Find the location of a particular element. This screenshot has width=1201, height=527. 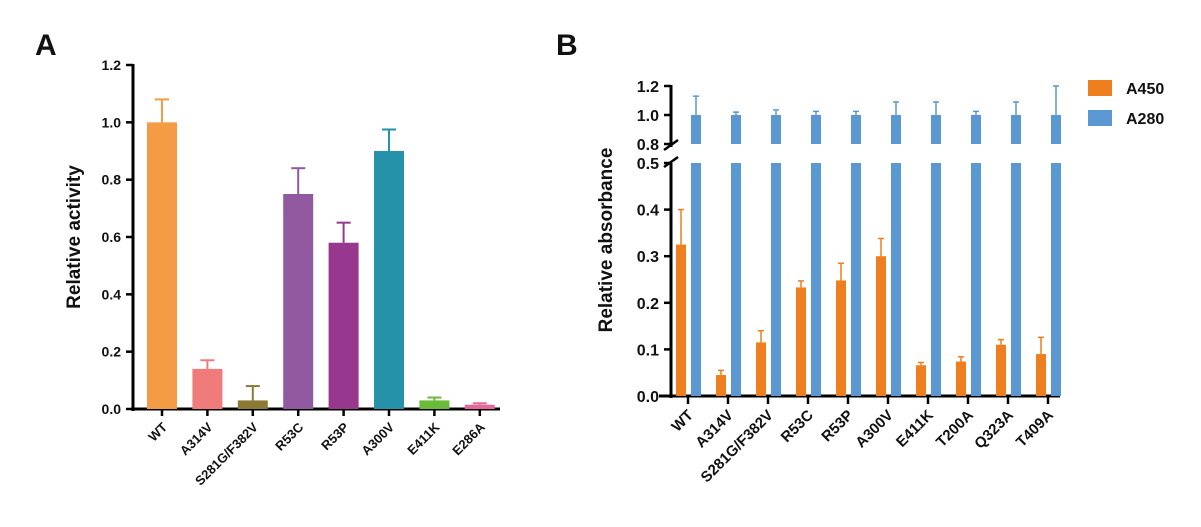

bar-A450-R53C is located at coordinates (801, 341).